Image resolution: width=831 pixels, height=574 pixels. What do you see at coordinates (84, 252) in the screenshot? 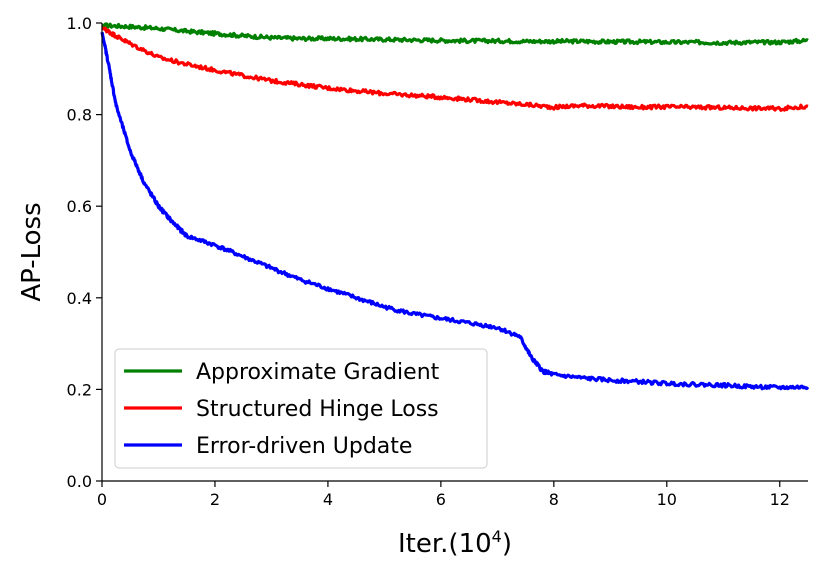
I see `y-ticks: 0.0 0.2 0.4 0.6 0.8 1.0` at bounding box center [84, 252].